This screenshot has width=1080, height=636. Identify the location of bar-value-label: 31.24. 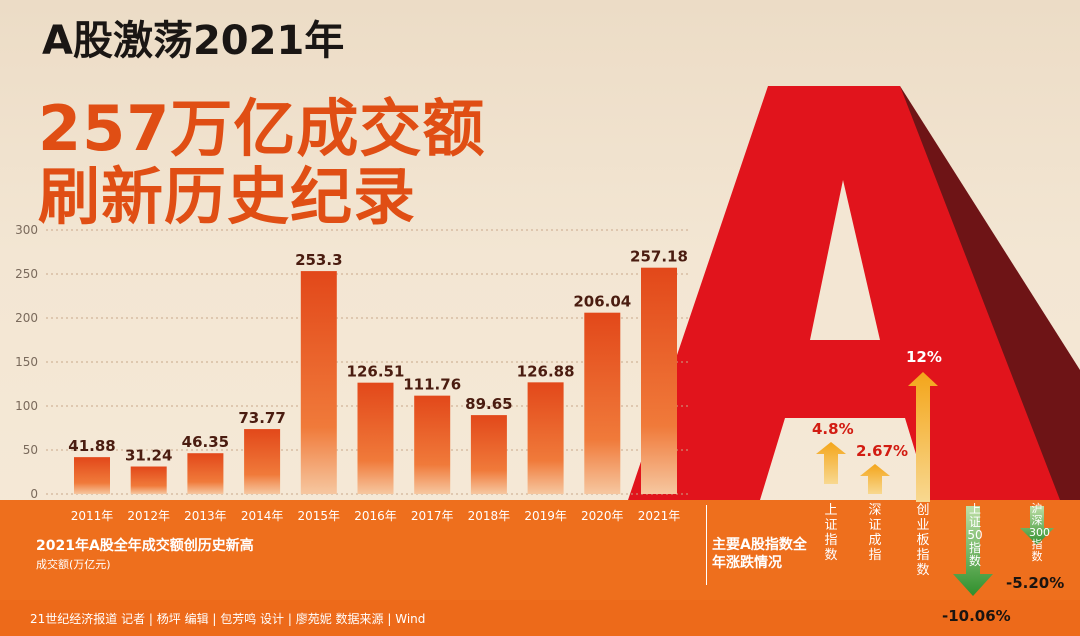
(148, 456).